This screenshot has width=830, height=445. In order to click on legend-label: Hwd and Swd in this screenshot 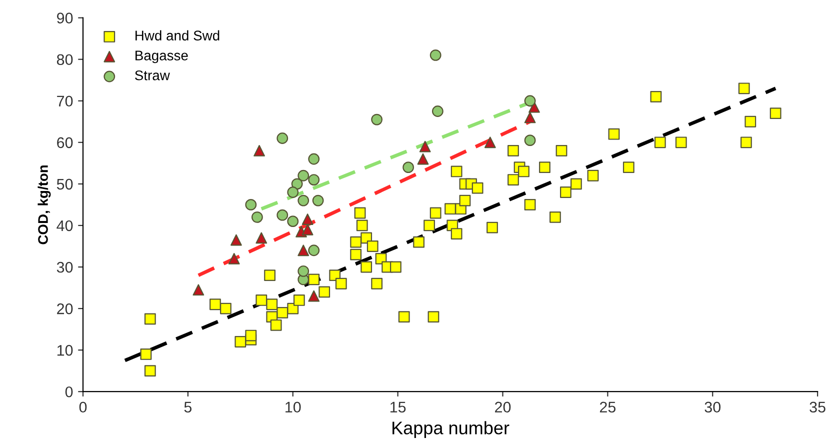, I will do `click(178, 35)`.